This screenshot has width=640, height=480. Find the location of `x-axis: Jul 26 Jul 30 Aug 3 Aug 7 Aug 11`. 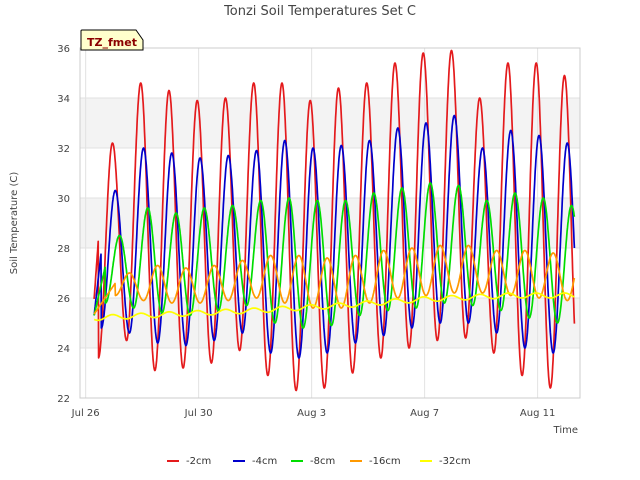

x-axis: Jul 26 Jul 30 Aug 3 Aug 7 Aug 11 is located at coordinates (313, 413).